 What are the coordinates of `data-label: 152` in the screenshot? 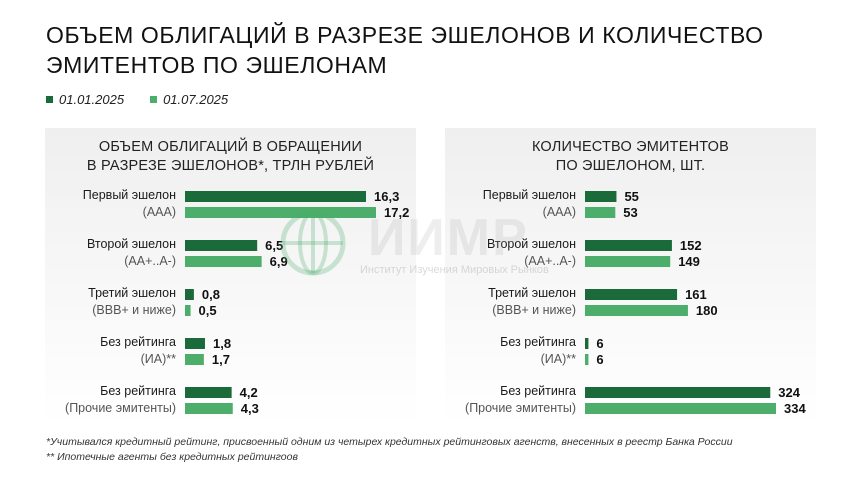 It's located at (691, 245).